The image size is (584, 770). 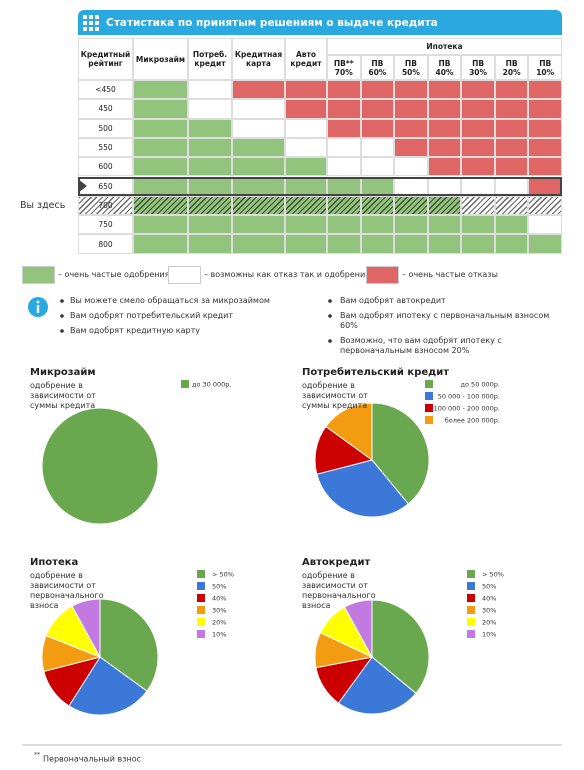 I want to click on legend-label: до 30 000р., so click(x=211, y=385).